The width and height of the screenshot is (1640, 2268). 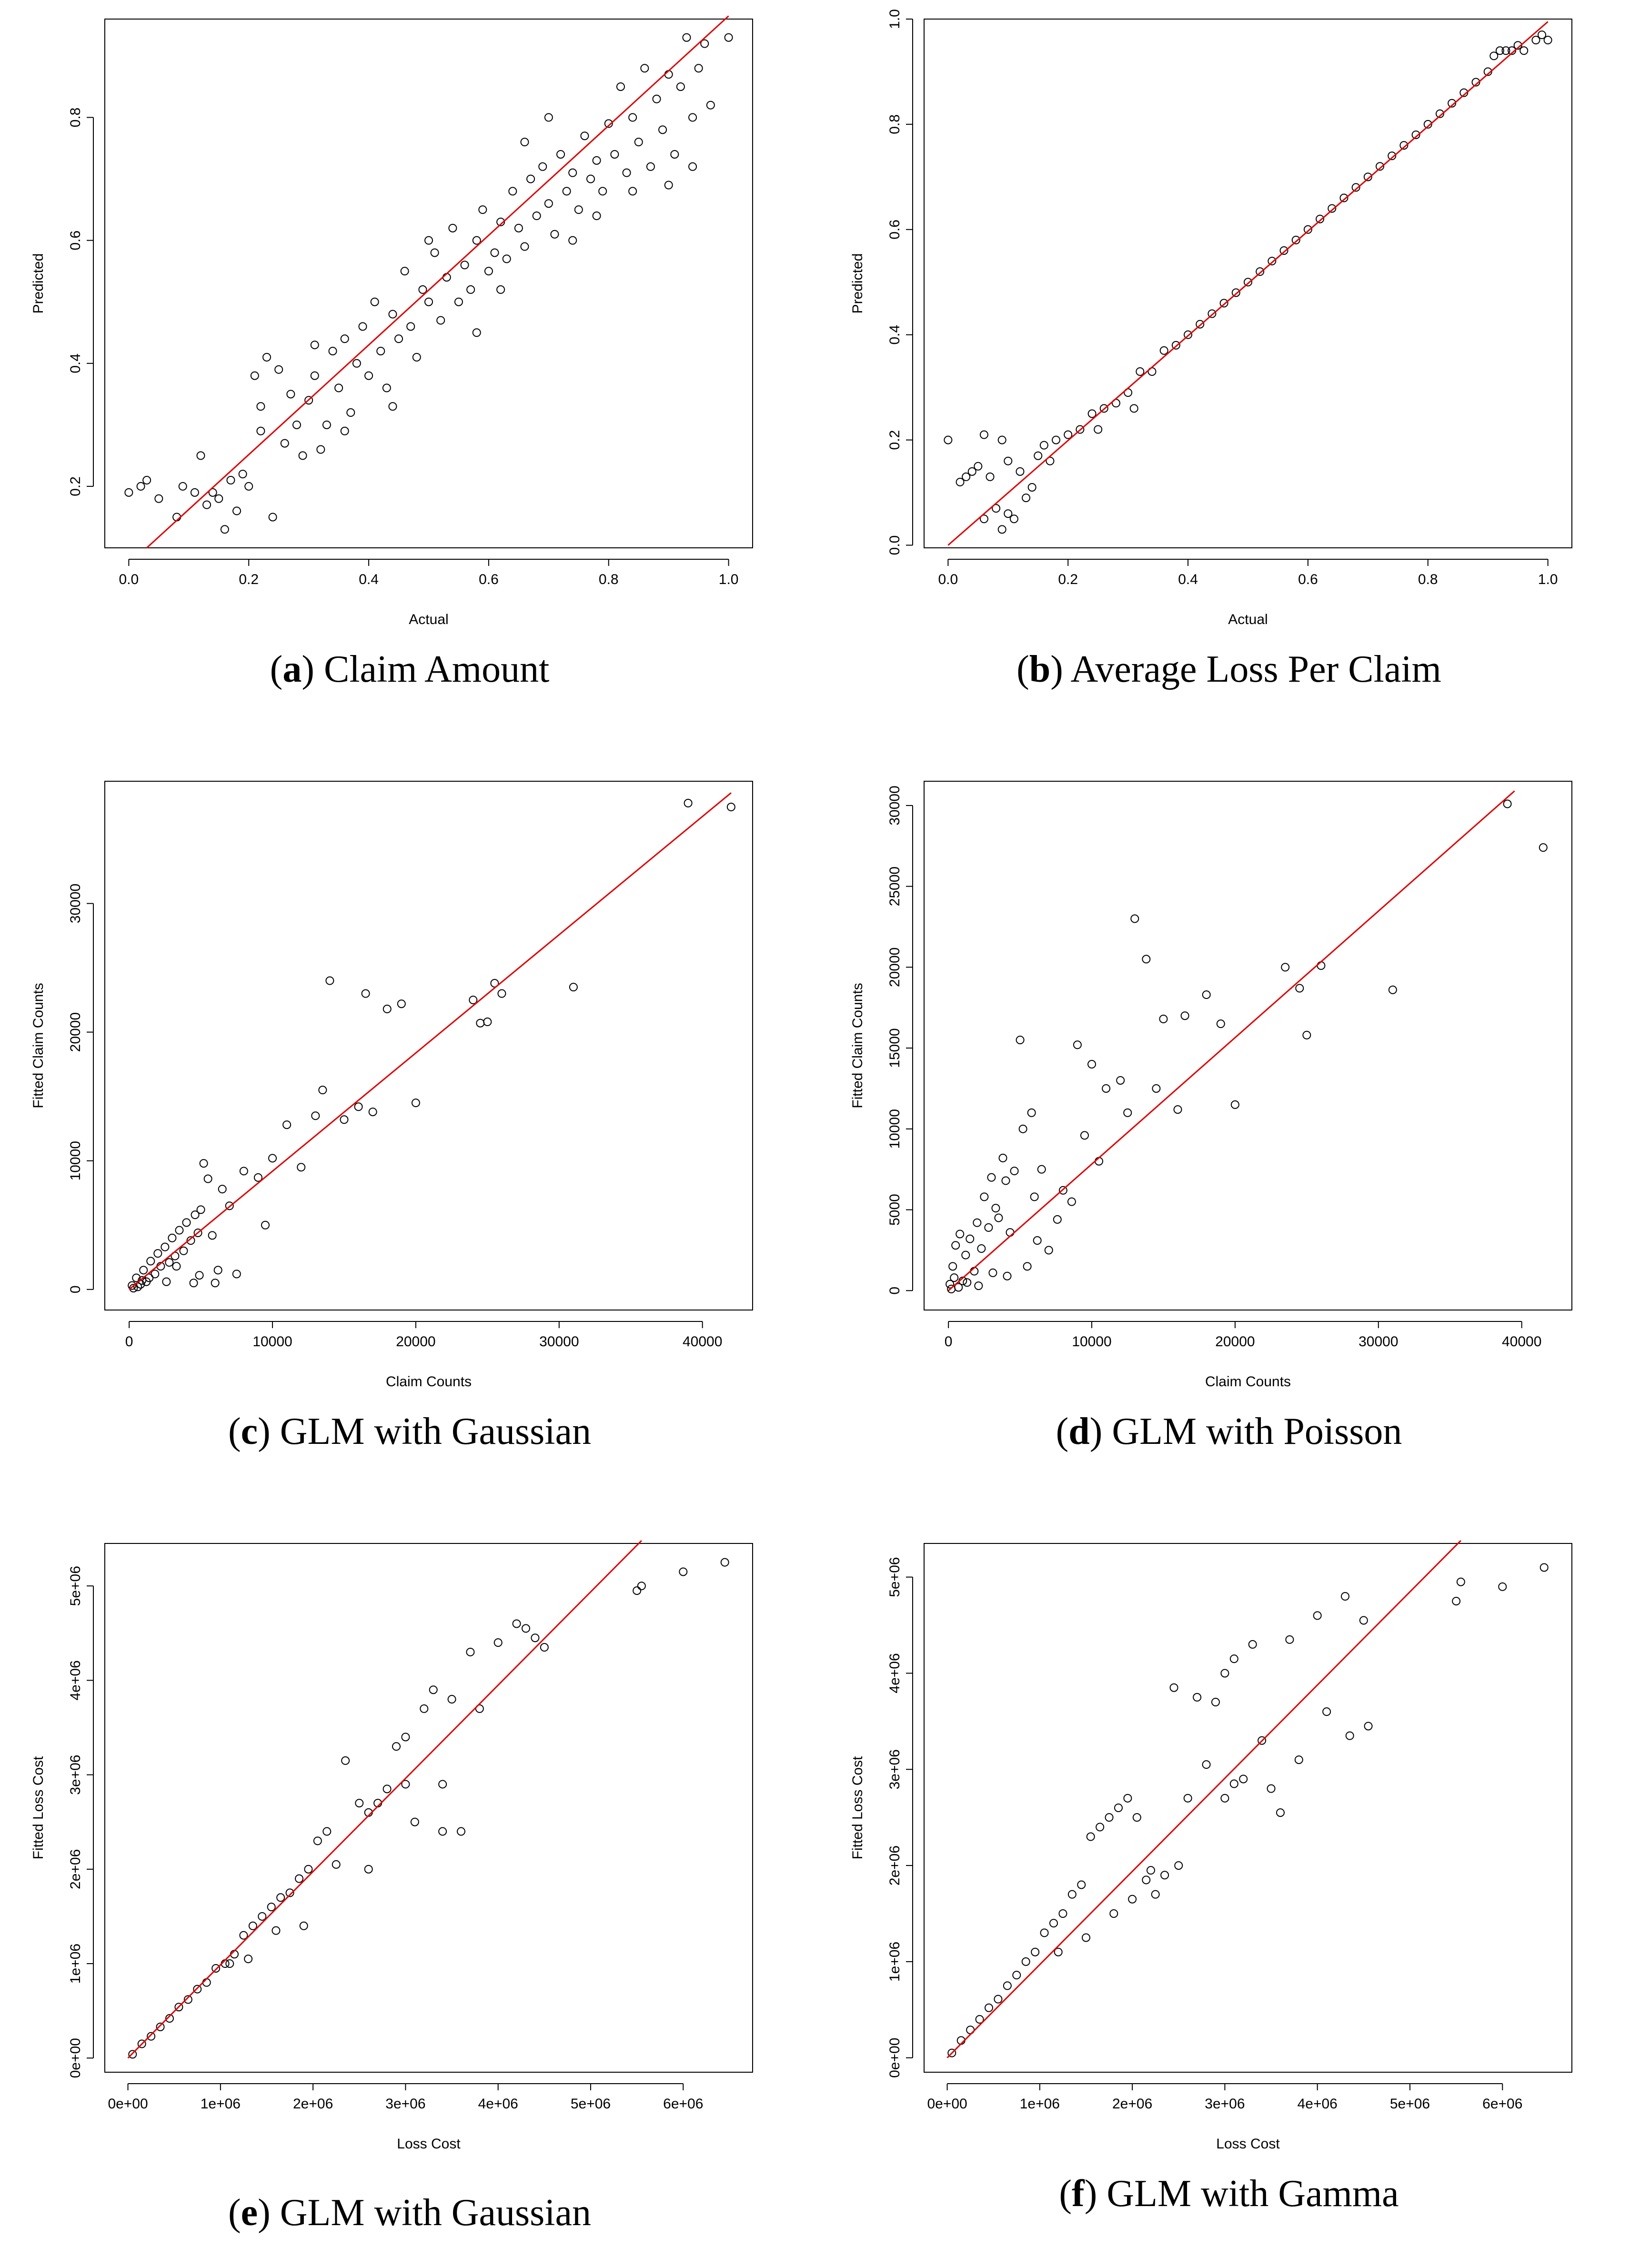 What do you see at coordinates (1248, 620) in the screenshot?
I see `x-axis-label: Actual` at bounding box center [1248, 620].